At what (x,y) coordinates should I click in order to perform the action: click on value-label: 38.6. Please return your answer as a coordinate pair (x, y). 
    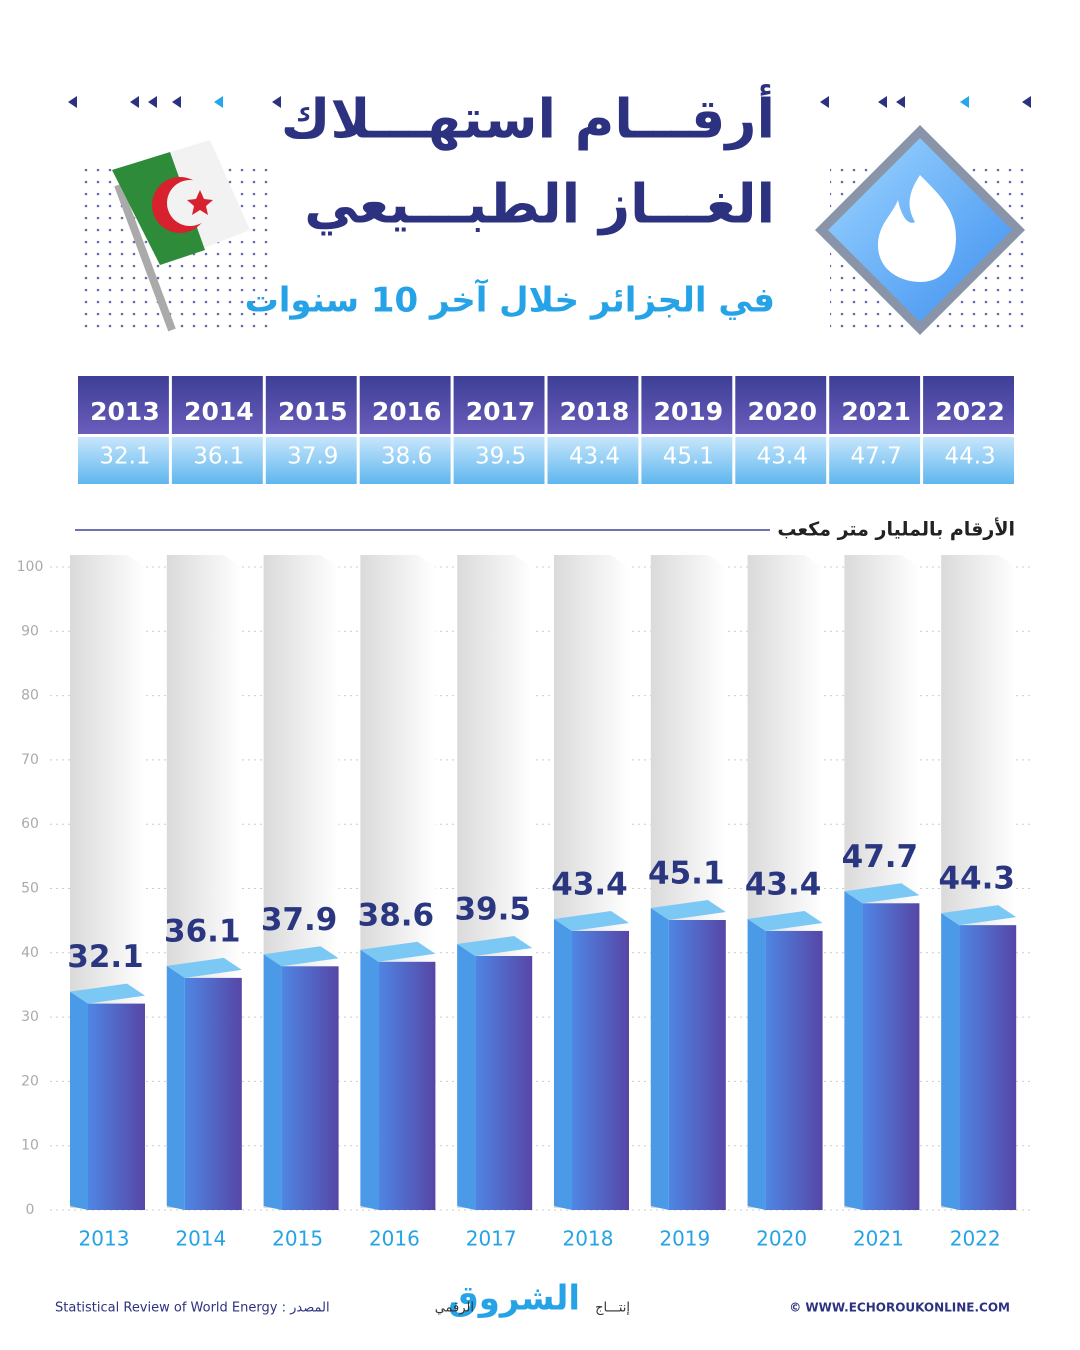
    Looking at the image, I should click on (396, 915).